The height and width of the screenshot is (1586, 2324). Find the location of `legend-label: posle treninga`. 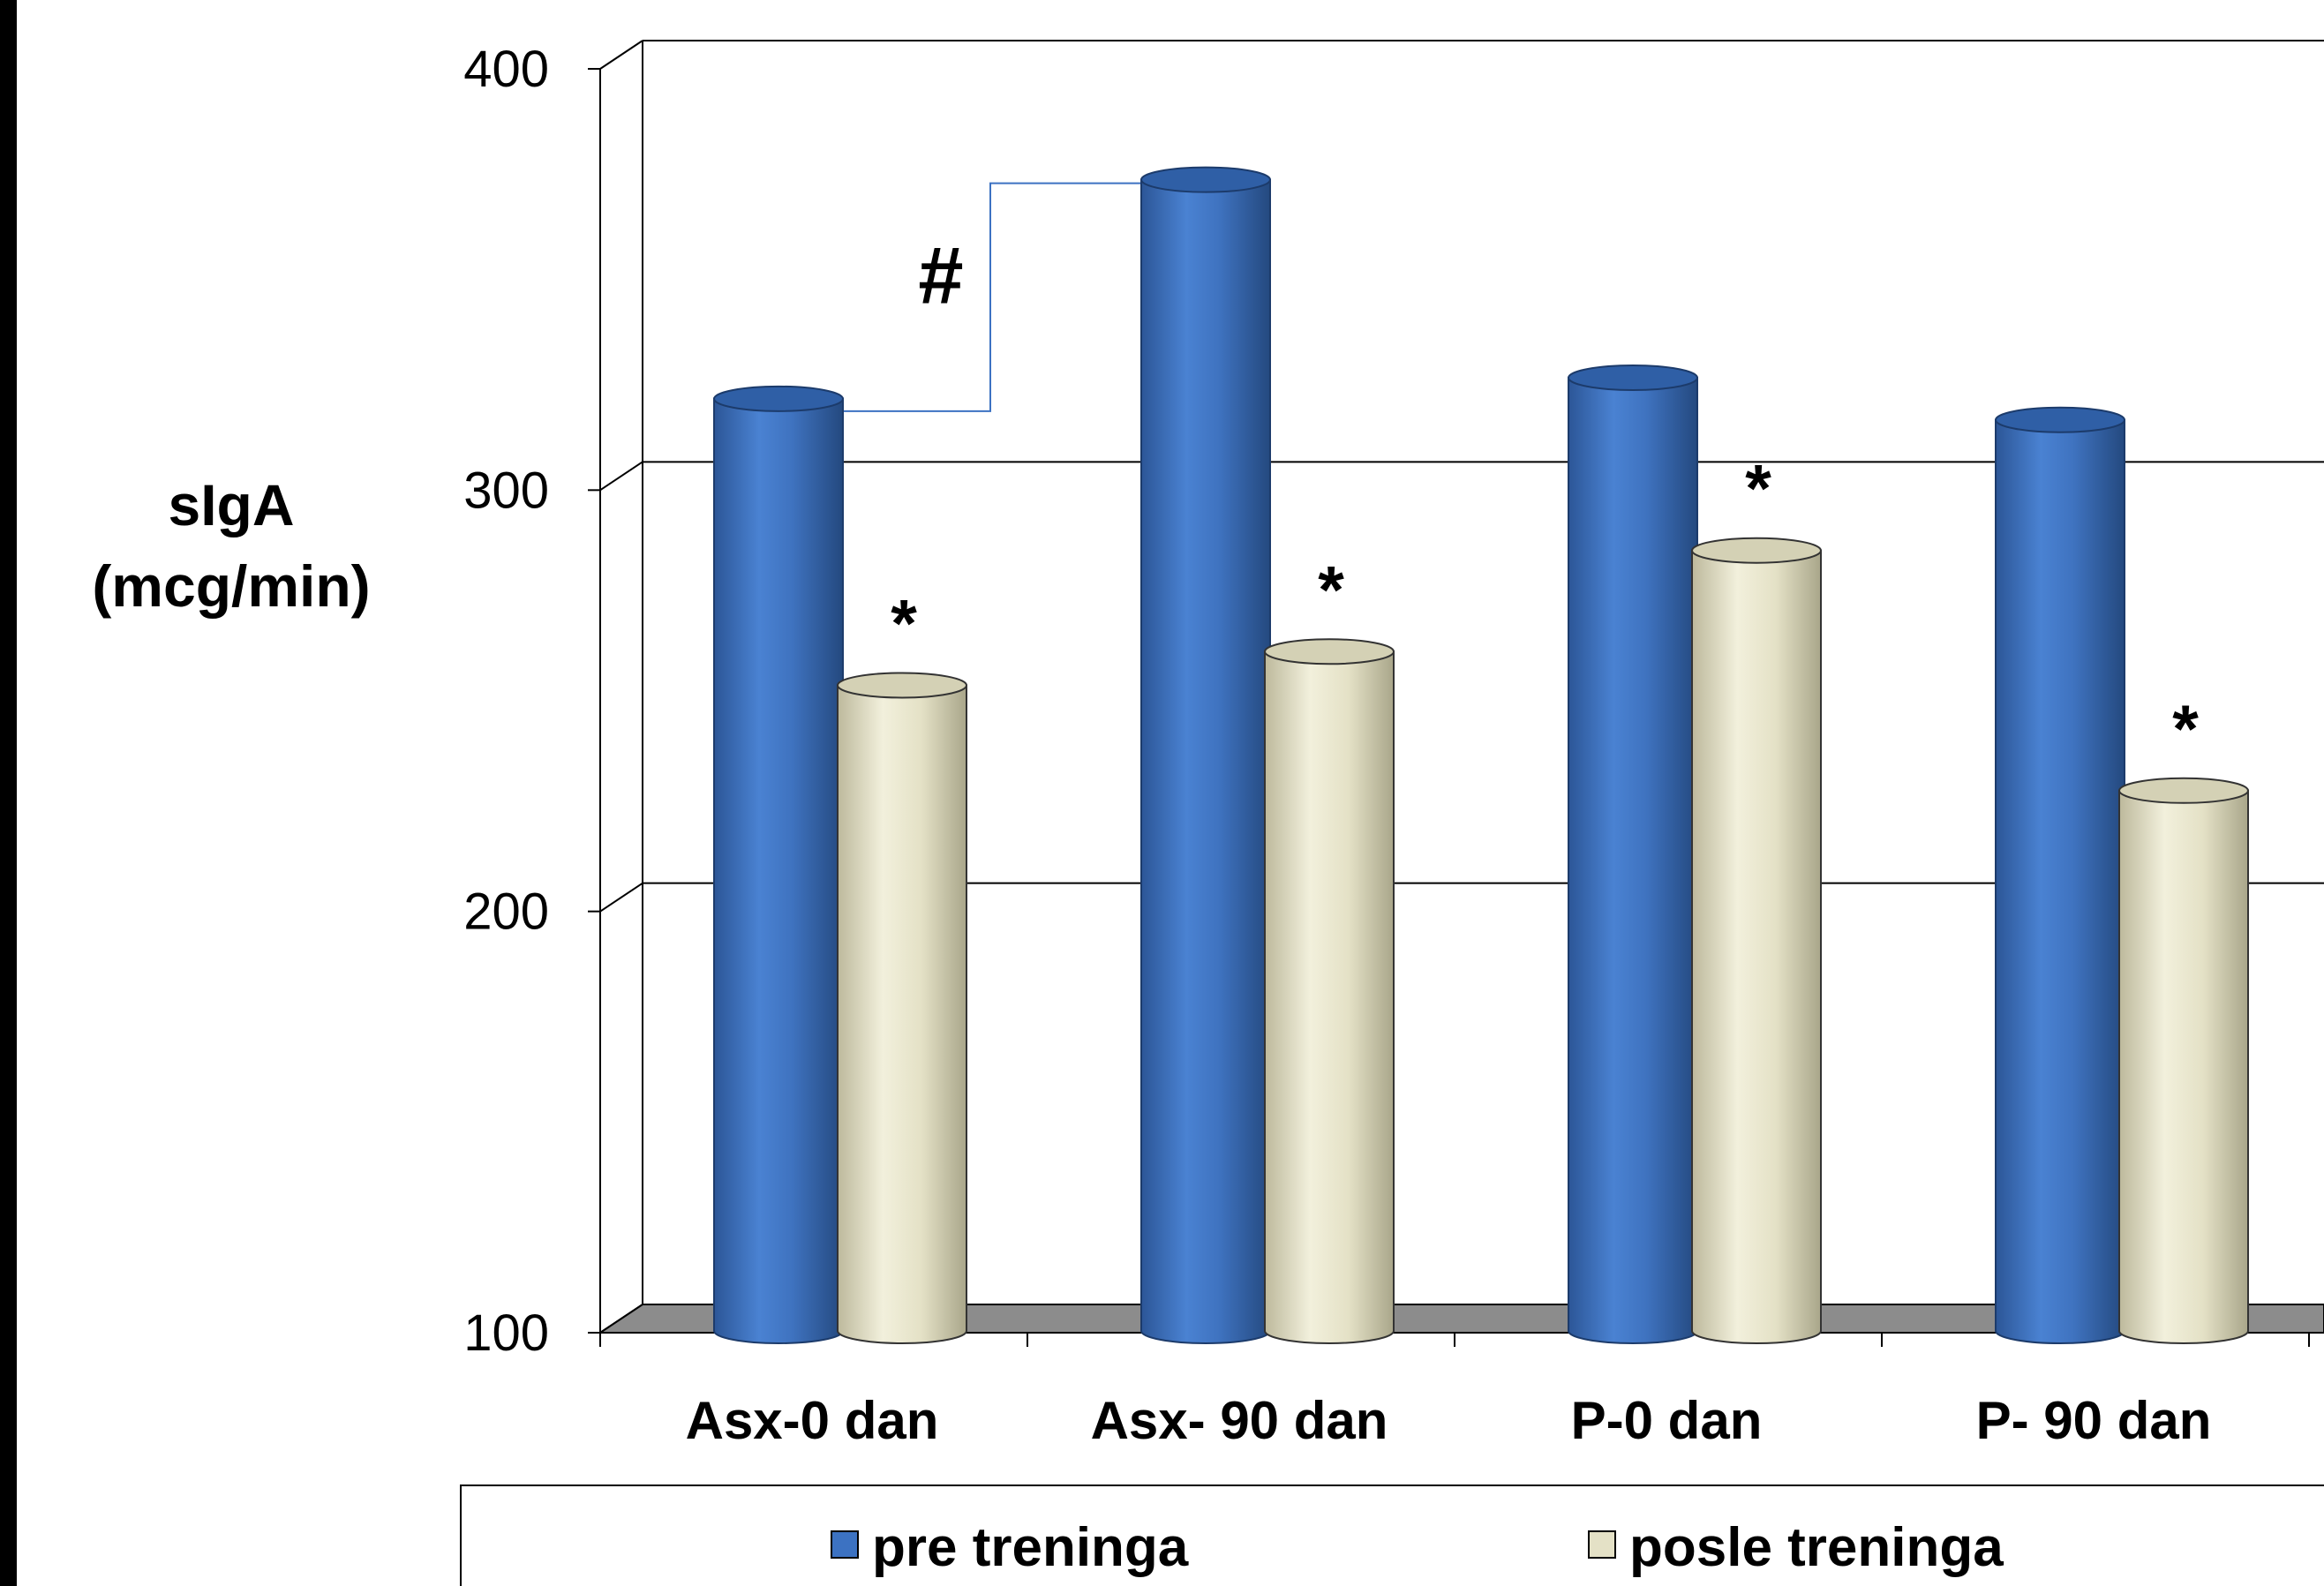

legend-label: posle treninga is located at coordinates (1817, 1547).